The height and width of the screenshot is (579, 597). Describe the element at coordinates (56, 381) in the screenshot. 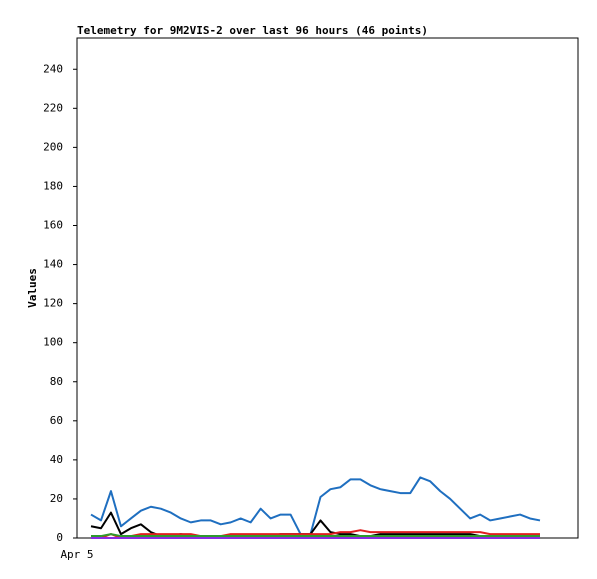

I see `y-tick-label: 80` at that location.